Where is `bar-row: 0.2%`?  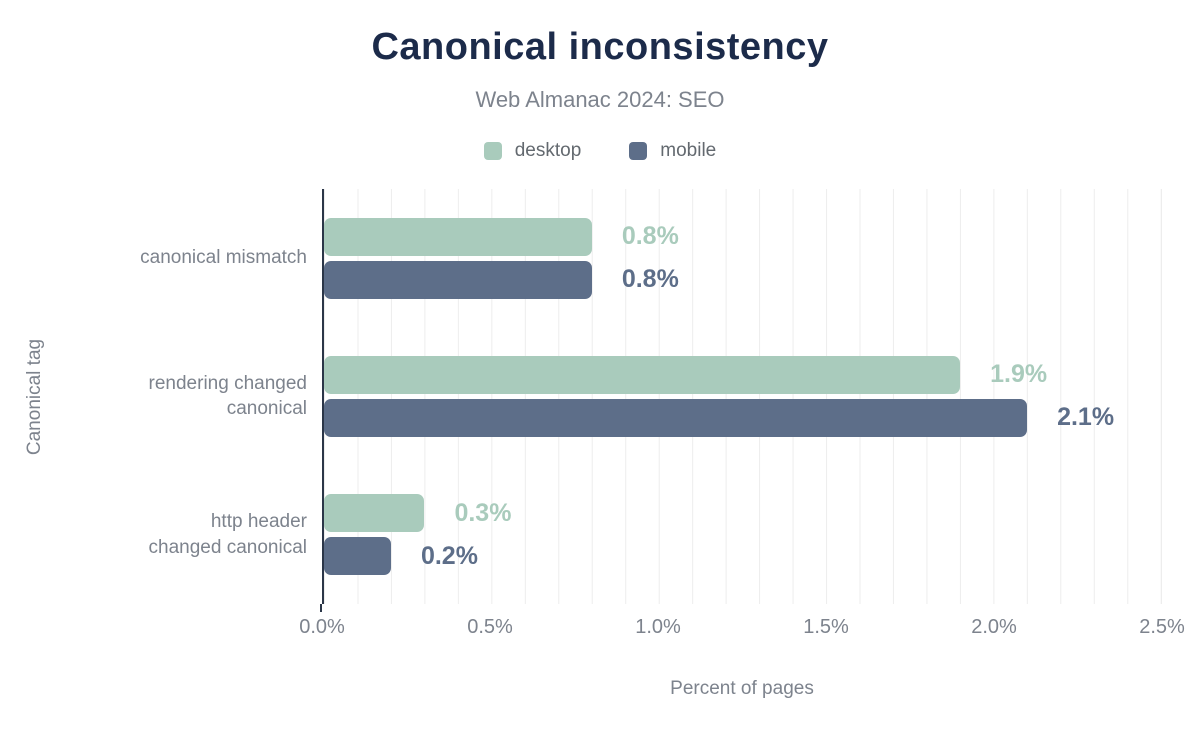
bar-row: 0.2% is located at coordinates (742, 556).